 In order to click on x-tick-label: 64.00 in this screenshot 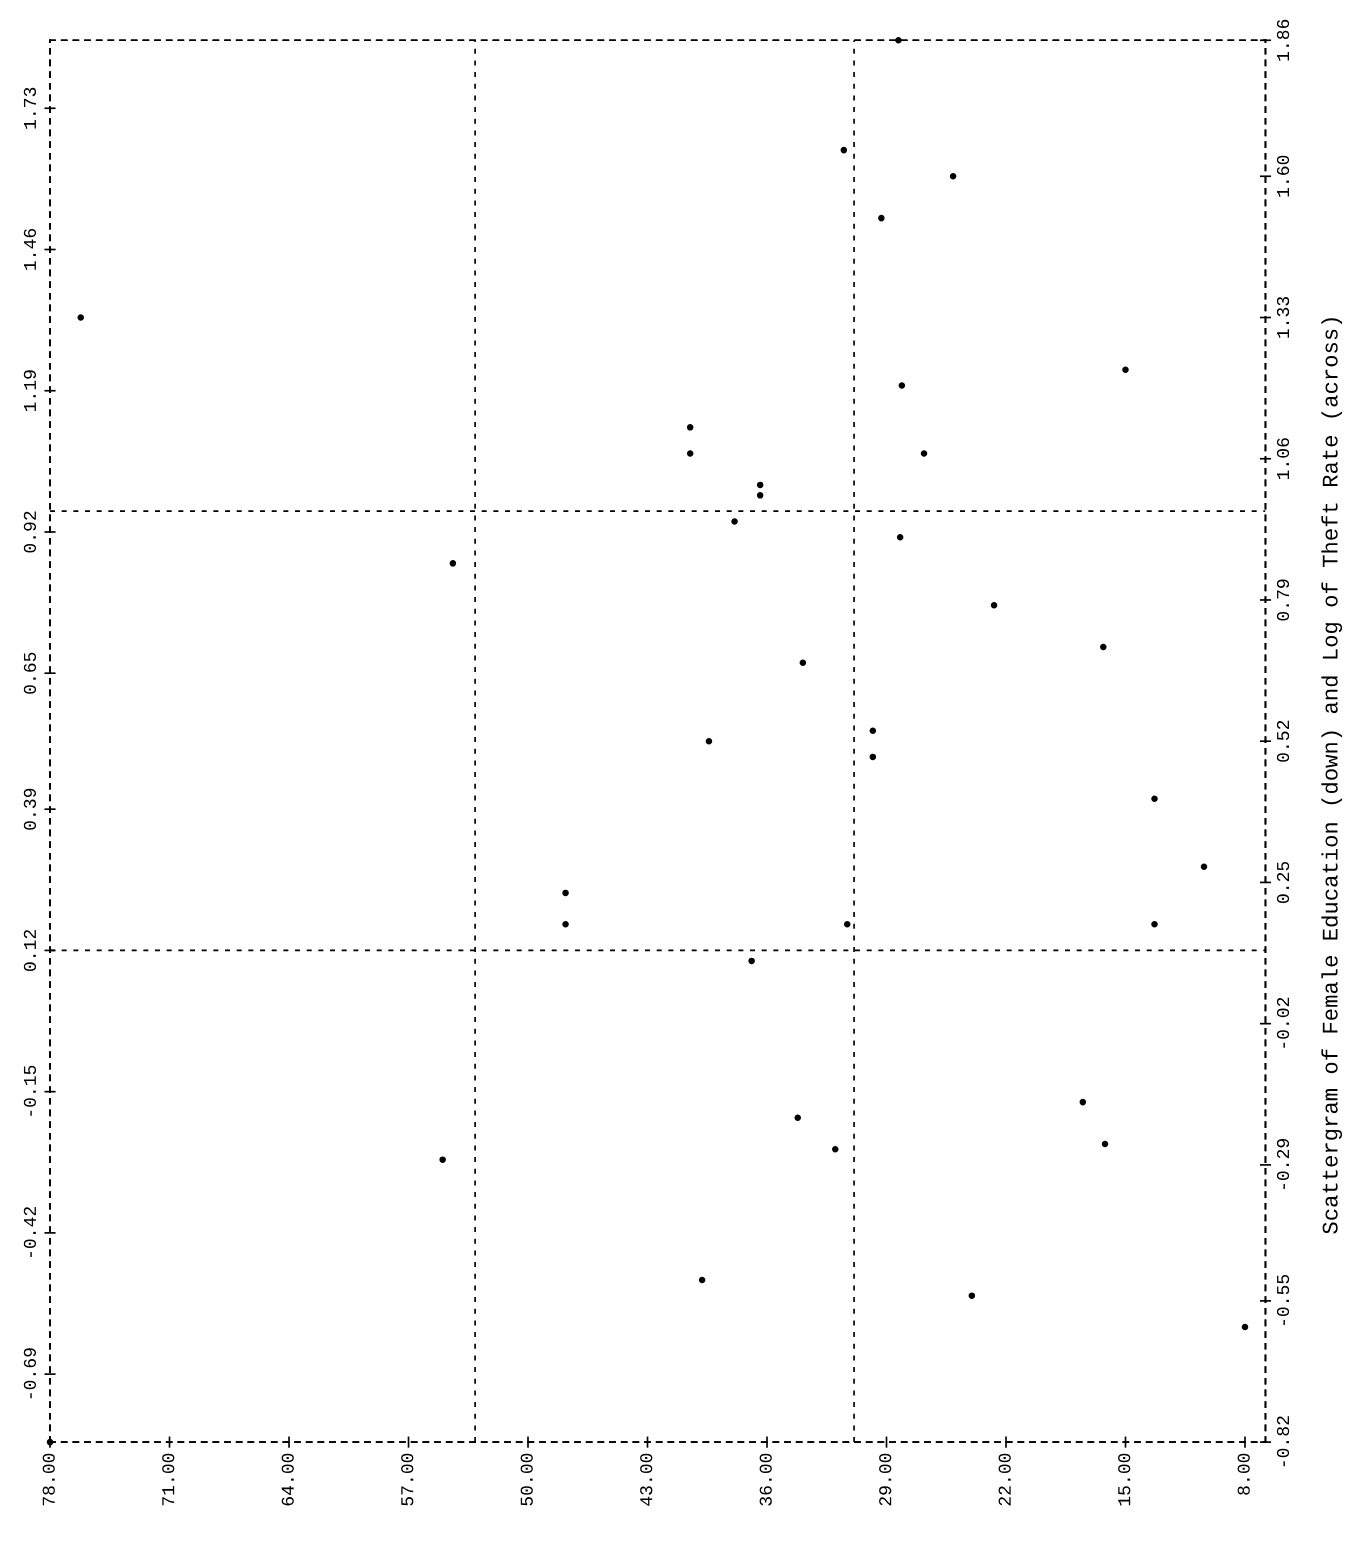, I will do `click(287, 1479)`.